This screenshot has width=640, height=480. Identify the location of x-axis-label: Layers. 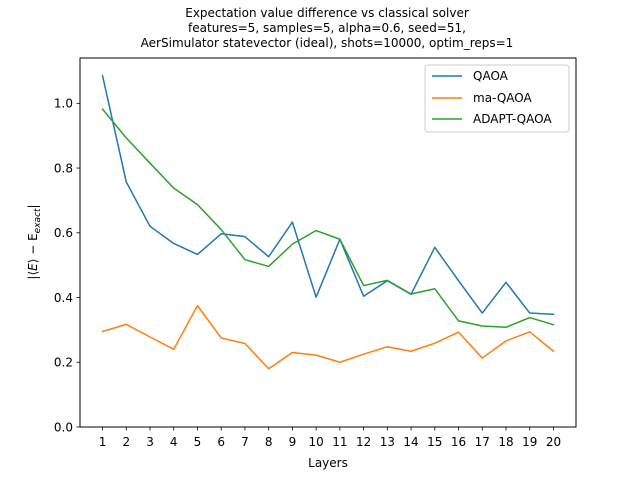
(328, 463).